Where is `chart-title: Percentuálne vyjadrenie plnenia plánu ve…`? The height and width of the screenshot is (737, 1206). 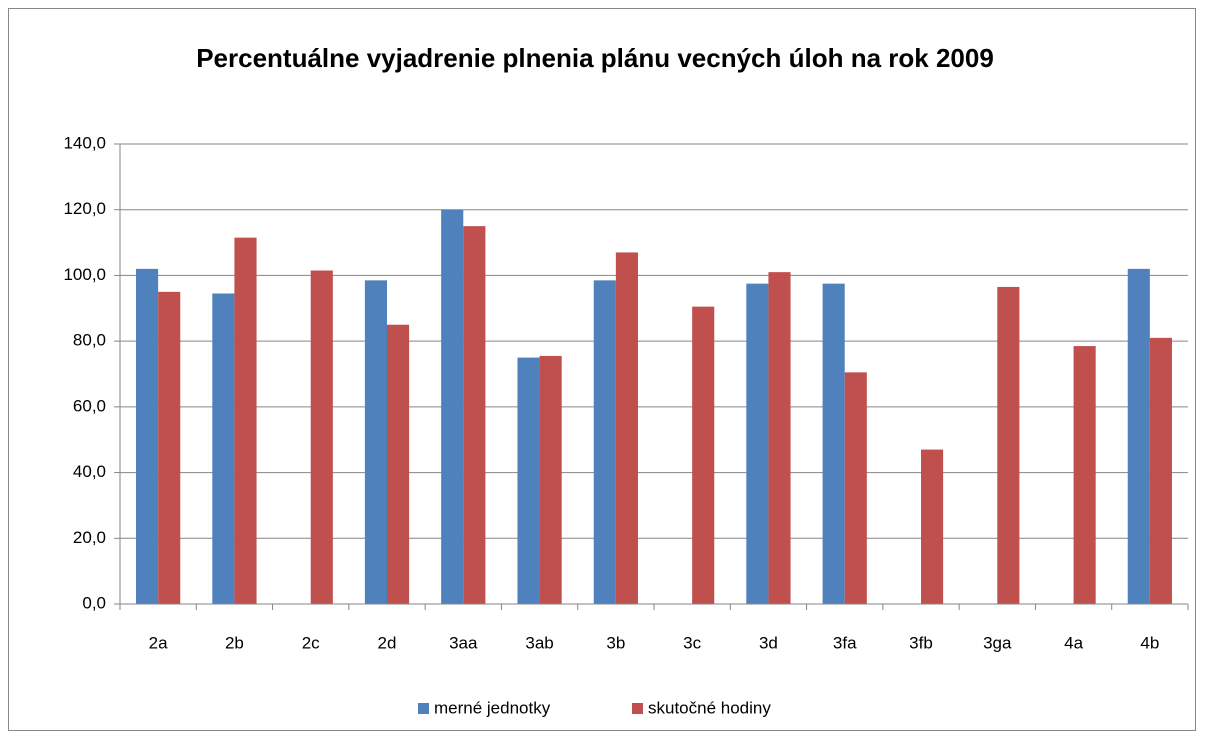
chart-title: Percentuálne vyjadrenie plnenia plánu ve… is located at coordinates (595, 58).